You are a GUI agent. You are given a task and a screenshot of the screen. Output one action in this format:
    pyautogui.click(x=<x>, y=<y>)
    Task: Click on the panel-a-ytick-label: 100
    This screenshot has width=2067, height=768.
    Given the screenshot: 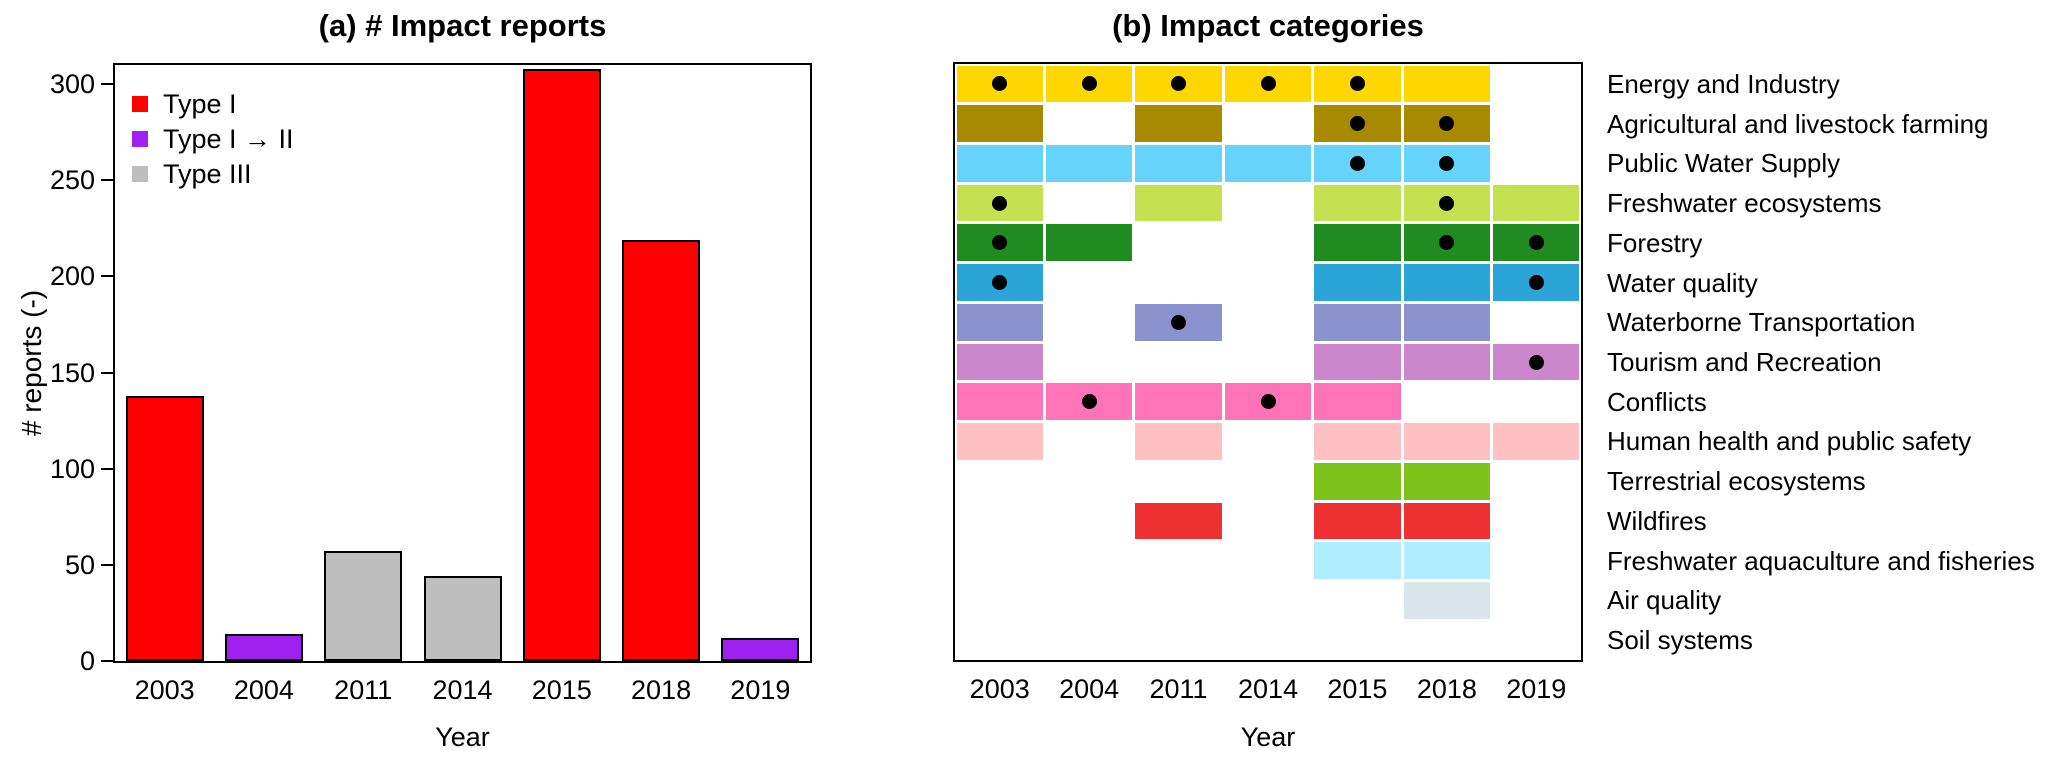 What is the action you would take?
    pyautogui.click(x=72, y=468)
    